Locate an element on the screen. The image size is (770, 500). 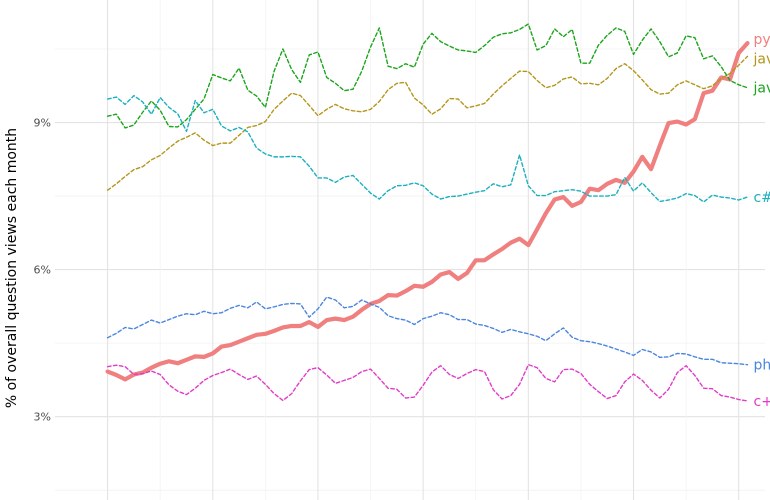
y-tick-label: 6% is located at coordinates (42, 270).